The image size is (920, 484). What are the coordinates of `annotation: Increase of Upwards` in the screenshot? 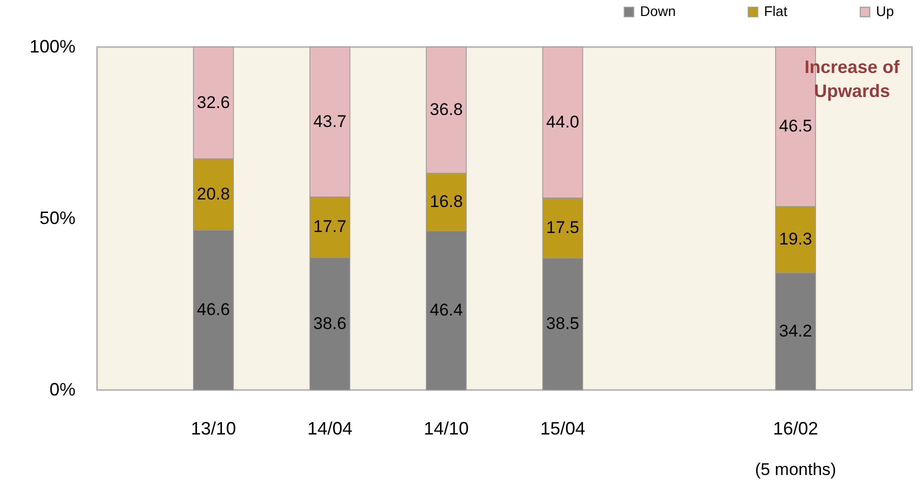 It's located at (852, 79).